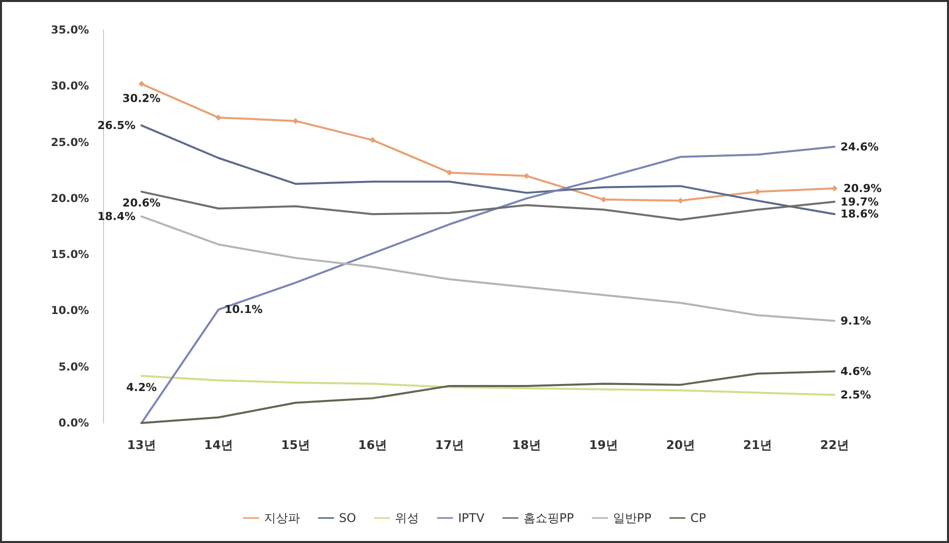 The image size is (949, 543). What do you see at coordinates (834, 445) in the screenshot?
I see `x-tick-label: 22년` at bounding box center [834, 445].